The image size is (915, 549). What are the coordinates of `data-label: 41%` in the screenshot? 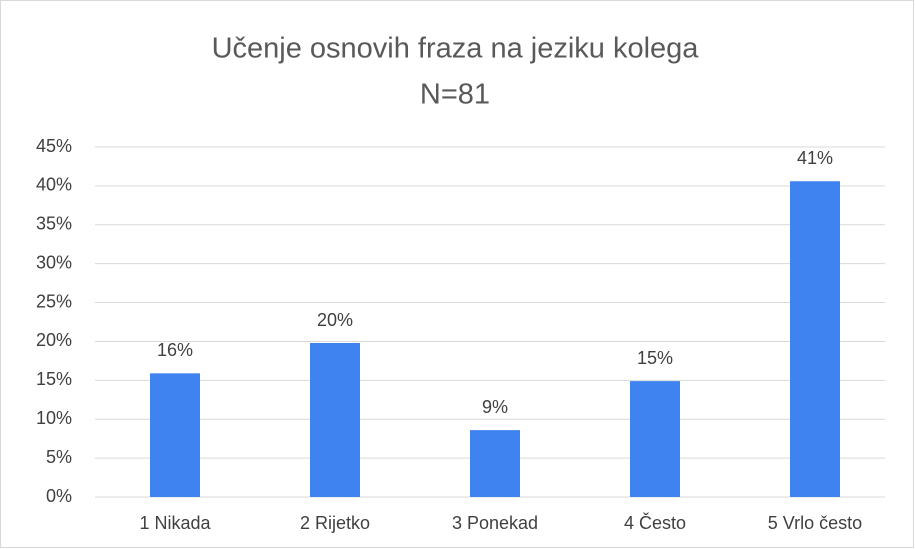 It's located at (815, 158).